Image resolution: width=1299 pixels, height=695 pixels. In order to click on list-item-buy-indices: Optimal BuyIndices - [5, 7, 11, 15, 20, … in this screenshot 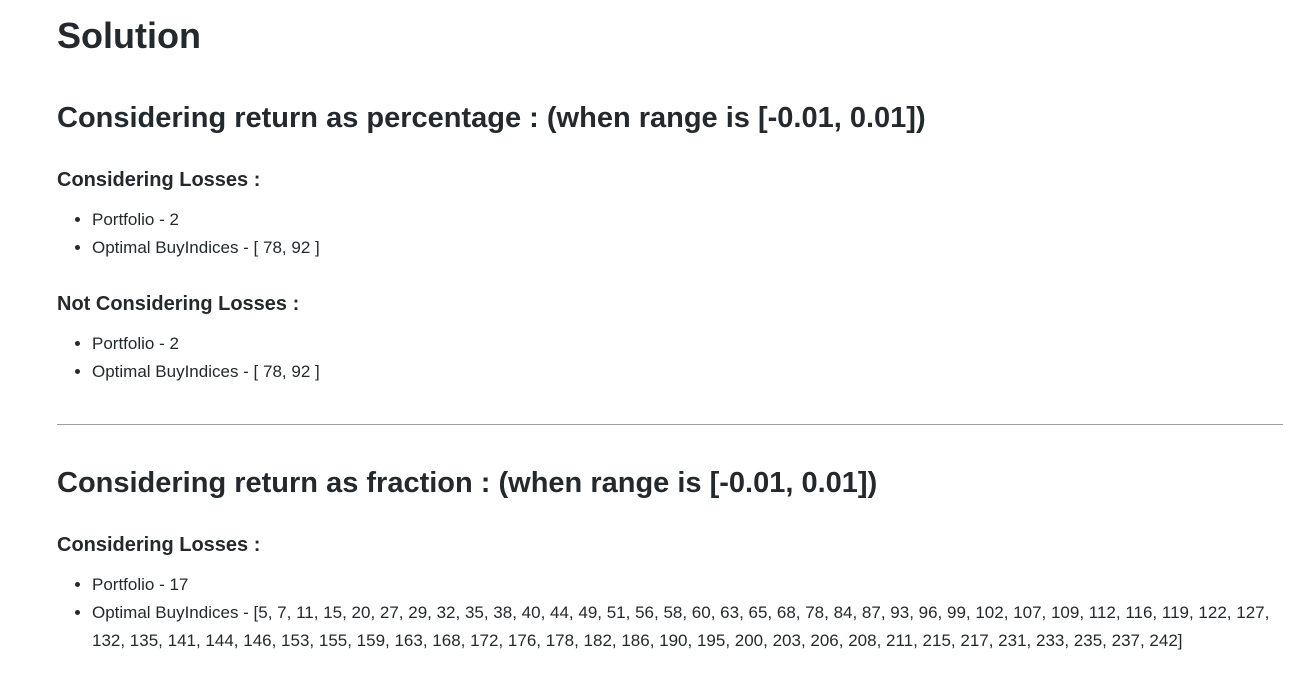, I will do `click(687, 627)`.